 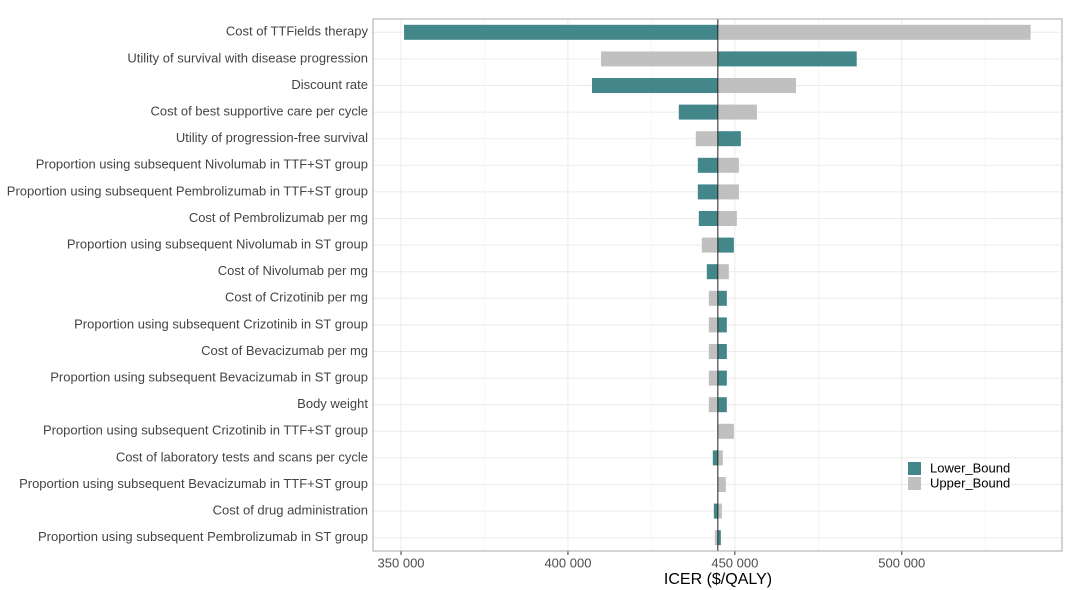 What do you see at coordinates (734, 562) in the screenshot?
I see `x-tick-label: 450 000` at bounding box center [734, 562].